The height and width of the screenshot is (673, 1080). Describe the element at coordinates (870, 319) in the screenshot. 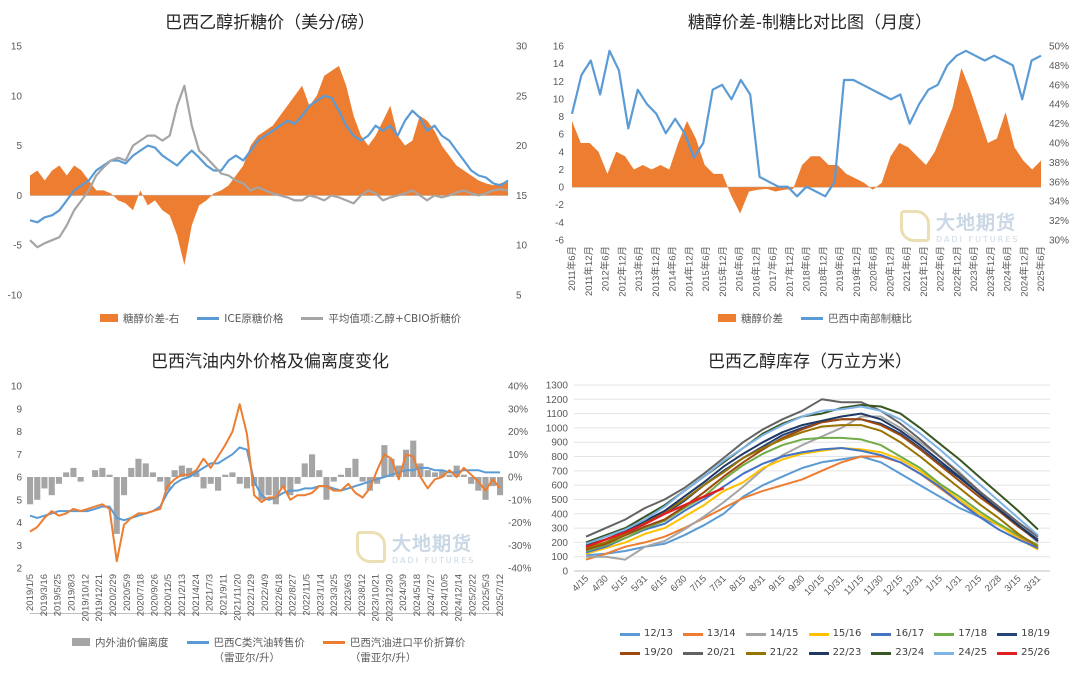

I see `legend-label: 巴西中南部制糖比` at that location.